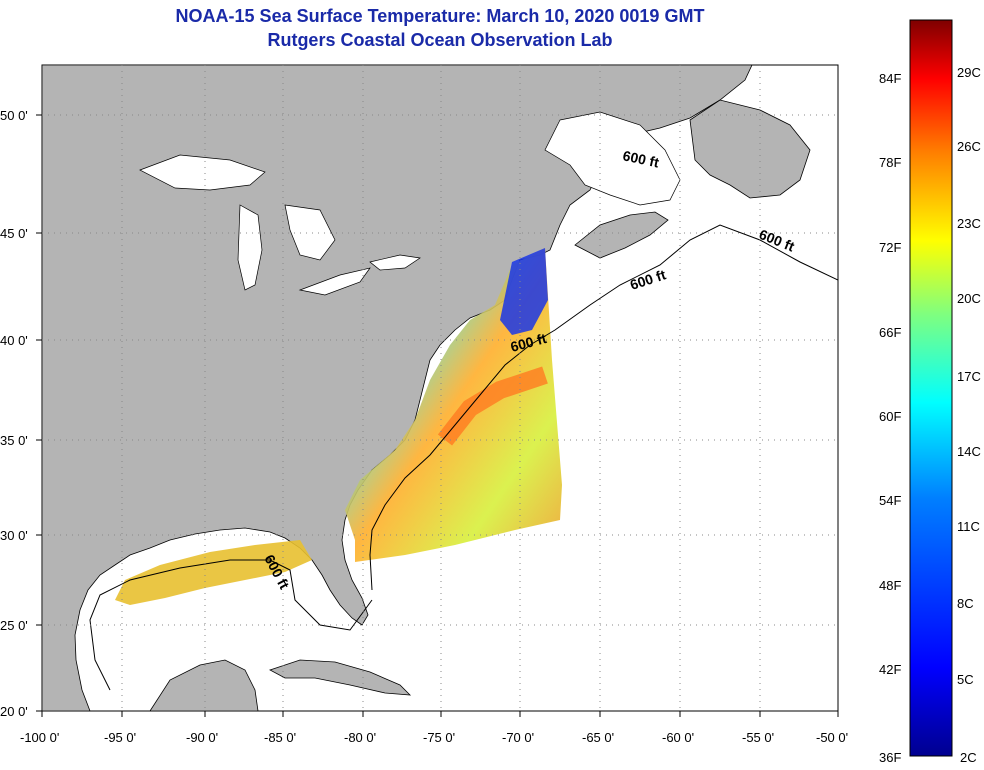 This screenshot has height=770, width=984. Describe the element at coordinates (334, 281) in the screenshot. I see `lake-erie` at that location.